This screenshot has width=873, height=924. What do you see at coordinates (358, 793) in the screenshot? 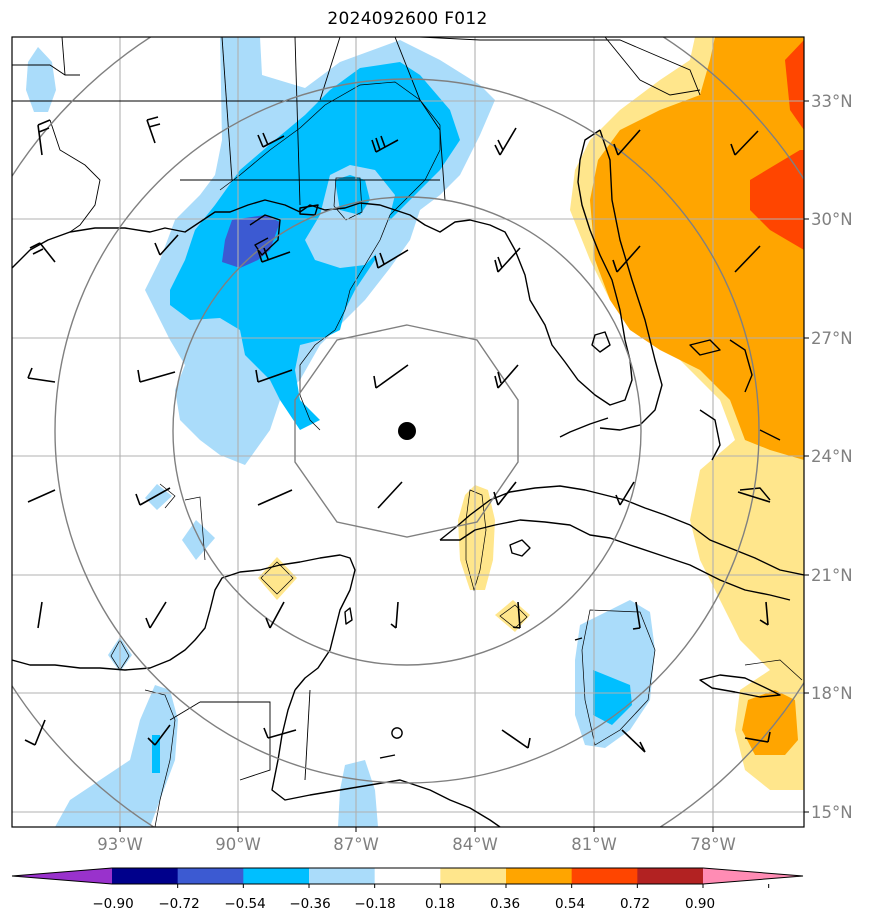
I see `negative-anomaly-light-honduras` at bounding box center [358, 793].